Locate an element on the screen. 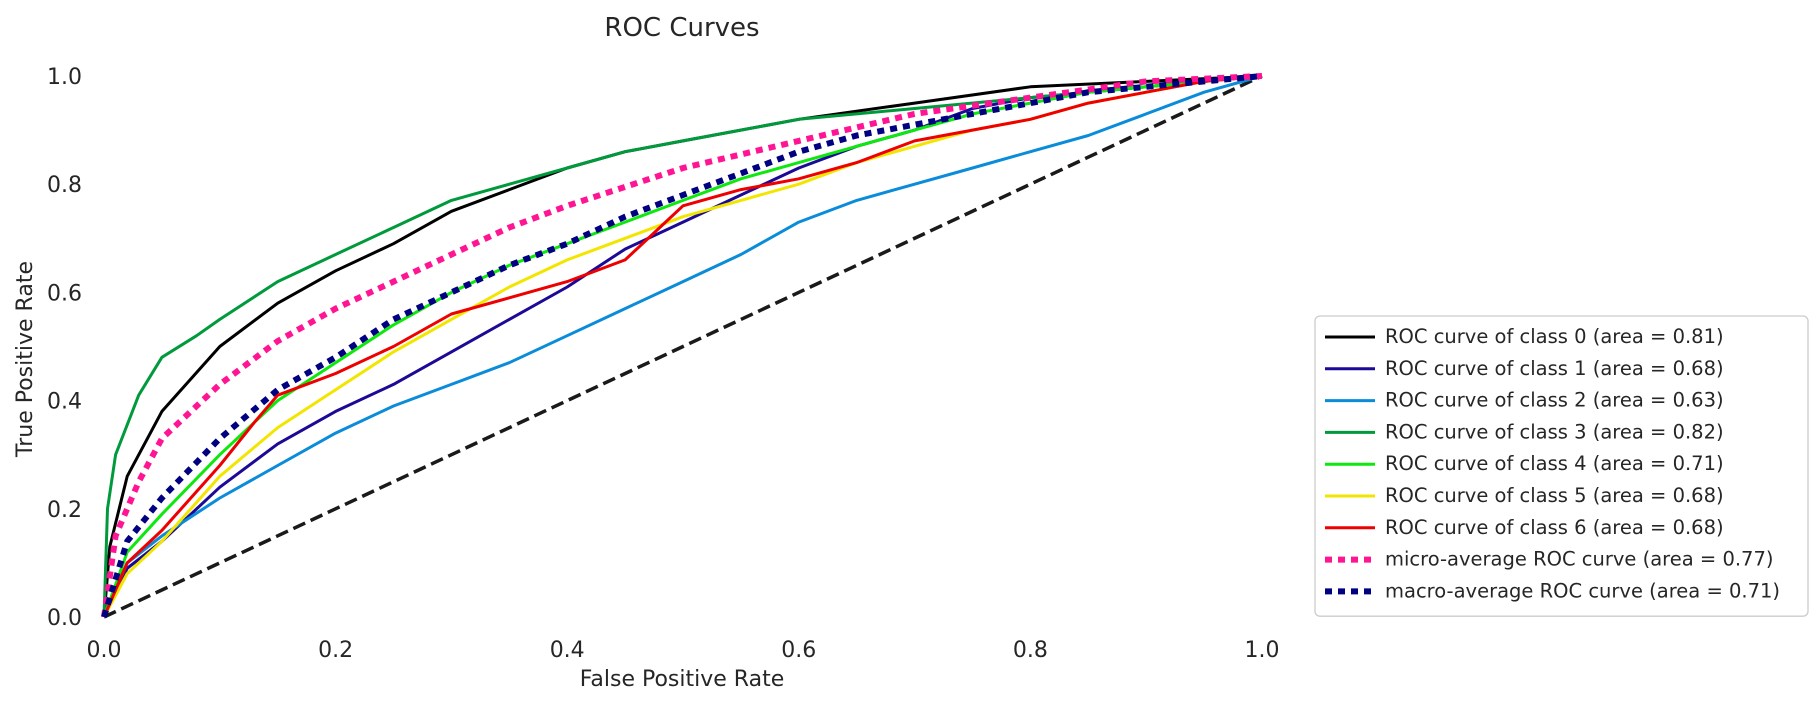  legend-entry: ROC curve of class 2 (area = 0.63) is located at coordinates (1554, 400).